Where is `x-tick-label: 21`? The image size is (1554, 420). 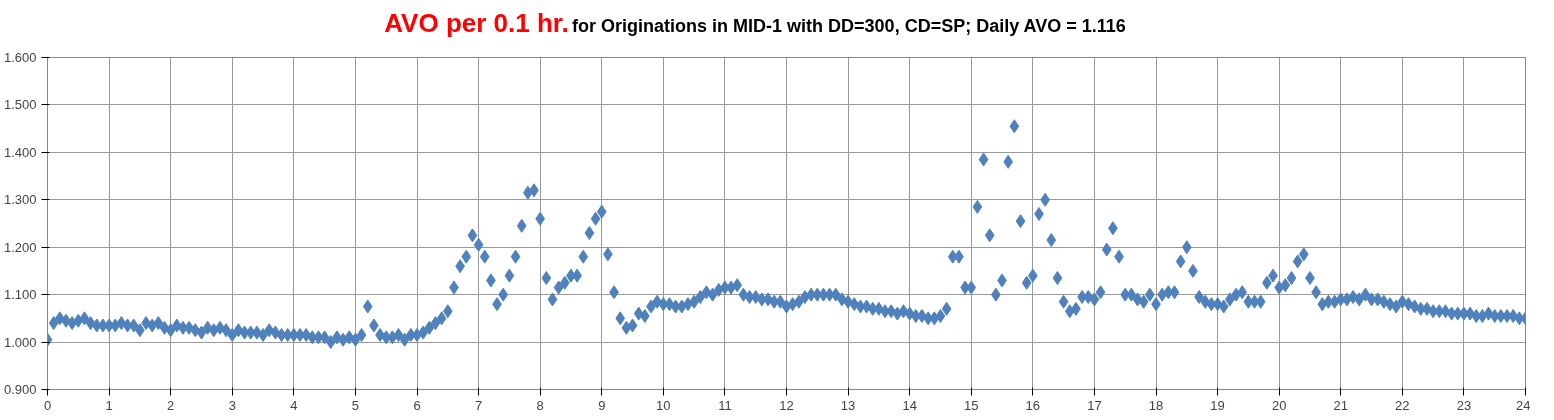
x-tick-label: 21 is located at coordinates (1340, 405).